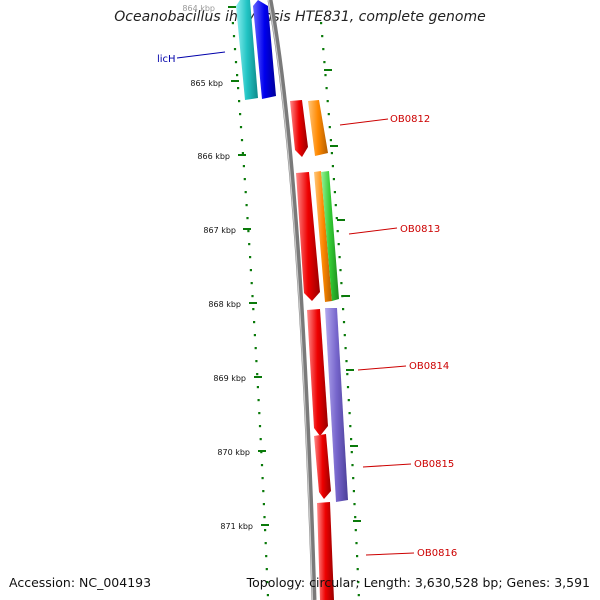 The height and width of the screenshot is (600, 600). I want to click on gene-label-OB0814: OB0814, so click(429, 366).